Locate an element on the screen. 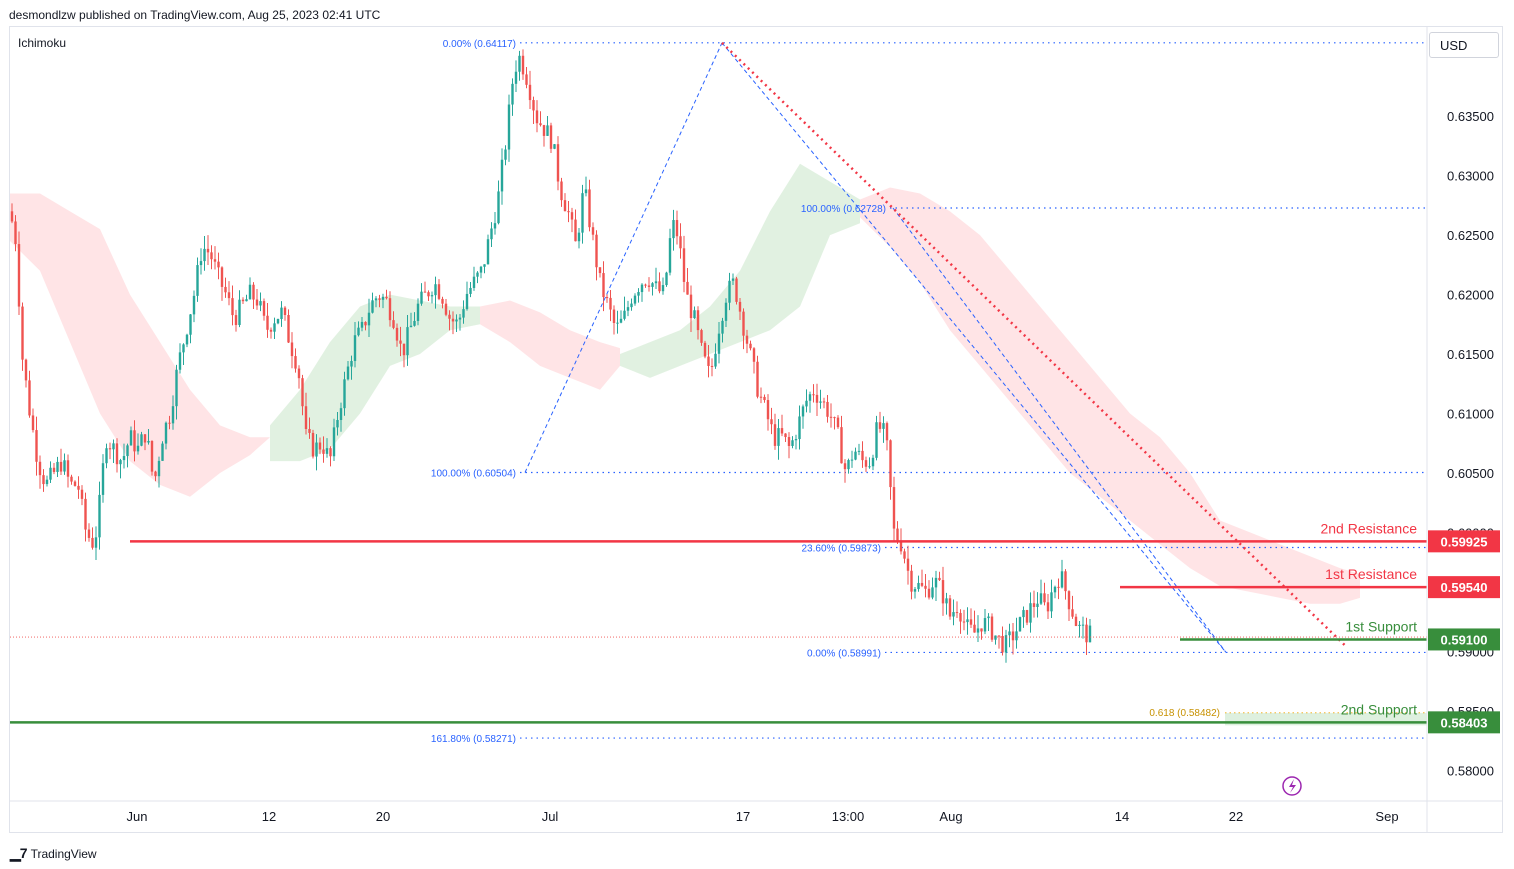 The height and width of the screenshot is (869, 1514). y-tick-label: 0.58000 is located at coordinates (1470, 770).